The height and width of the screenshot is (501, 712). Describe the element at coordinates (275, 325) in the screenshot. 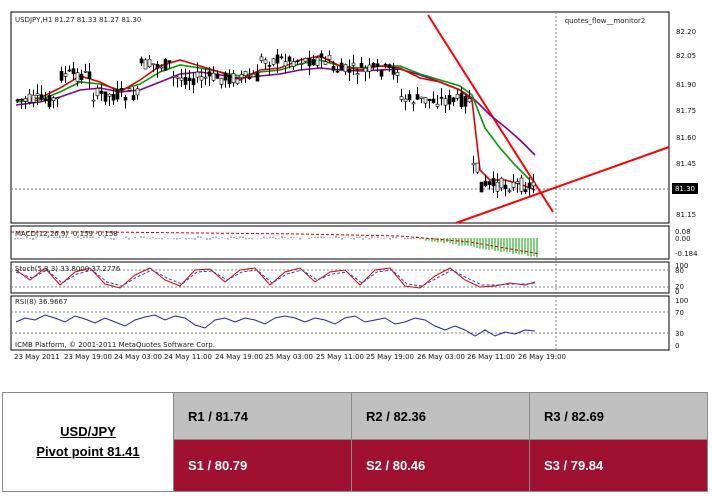

I see `rsi-line` at that location.